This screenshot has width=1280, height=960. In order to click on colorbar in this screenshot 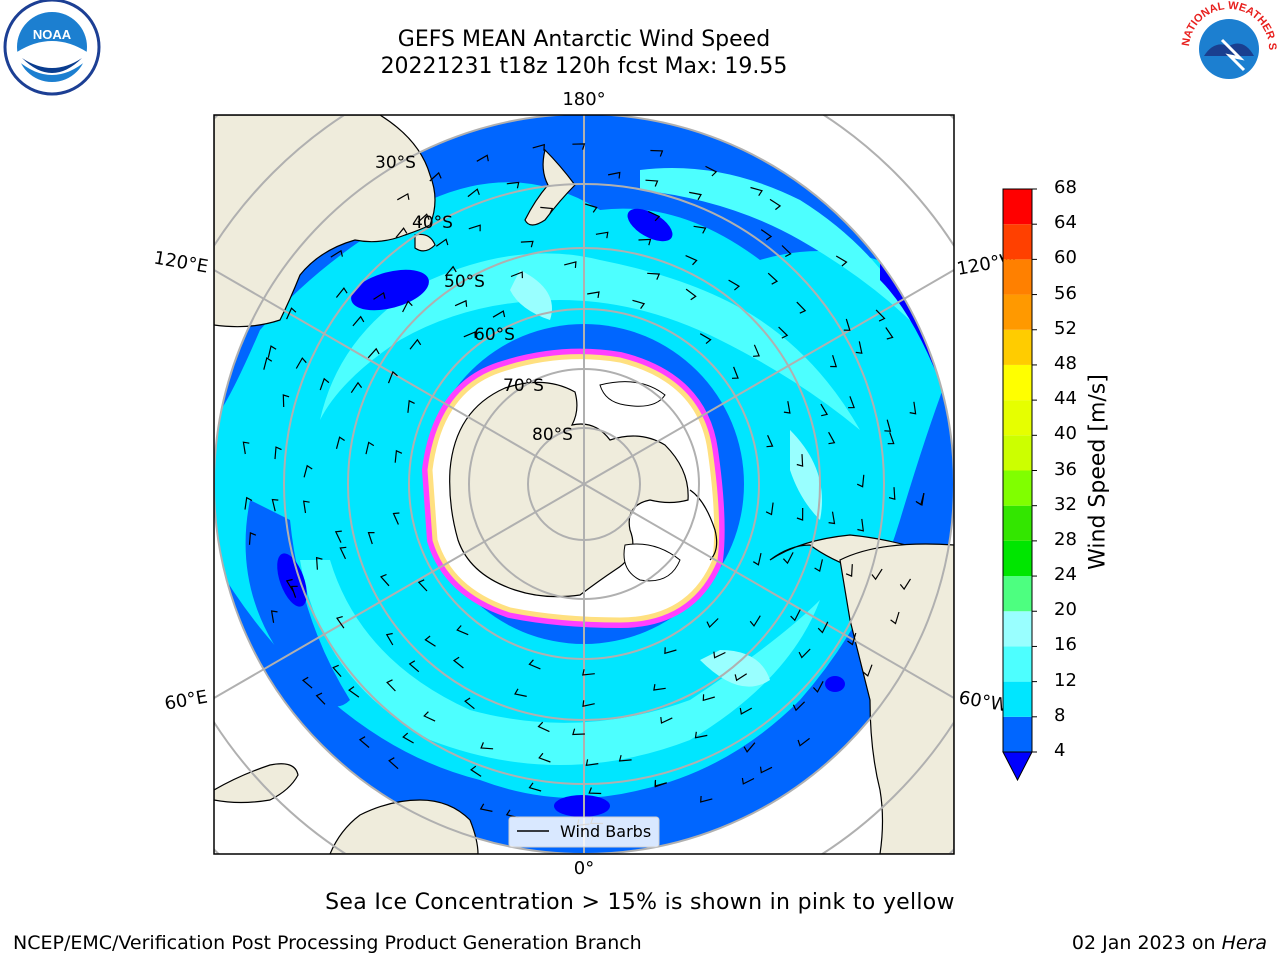, I will do `click(1019, 485)`.